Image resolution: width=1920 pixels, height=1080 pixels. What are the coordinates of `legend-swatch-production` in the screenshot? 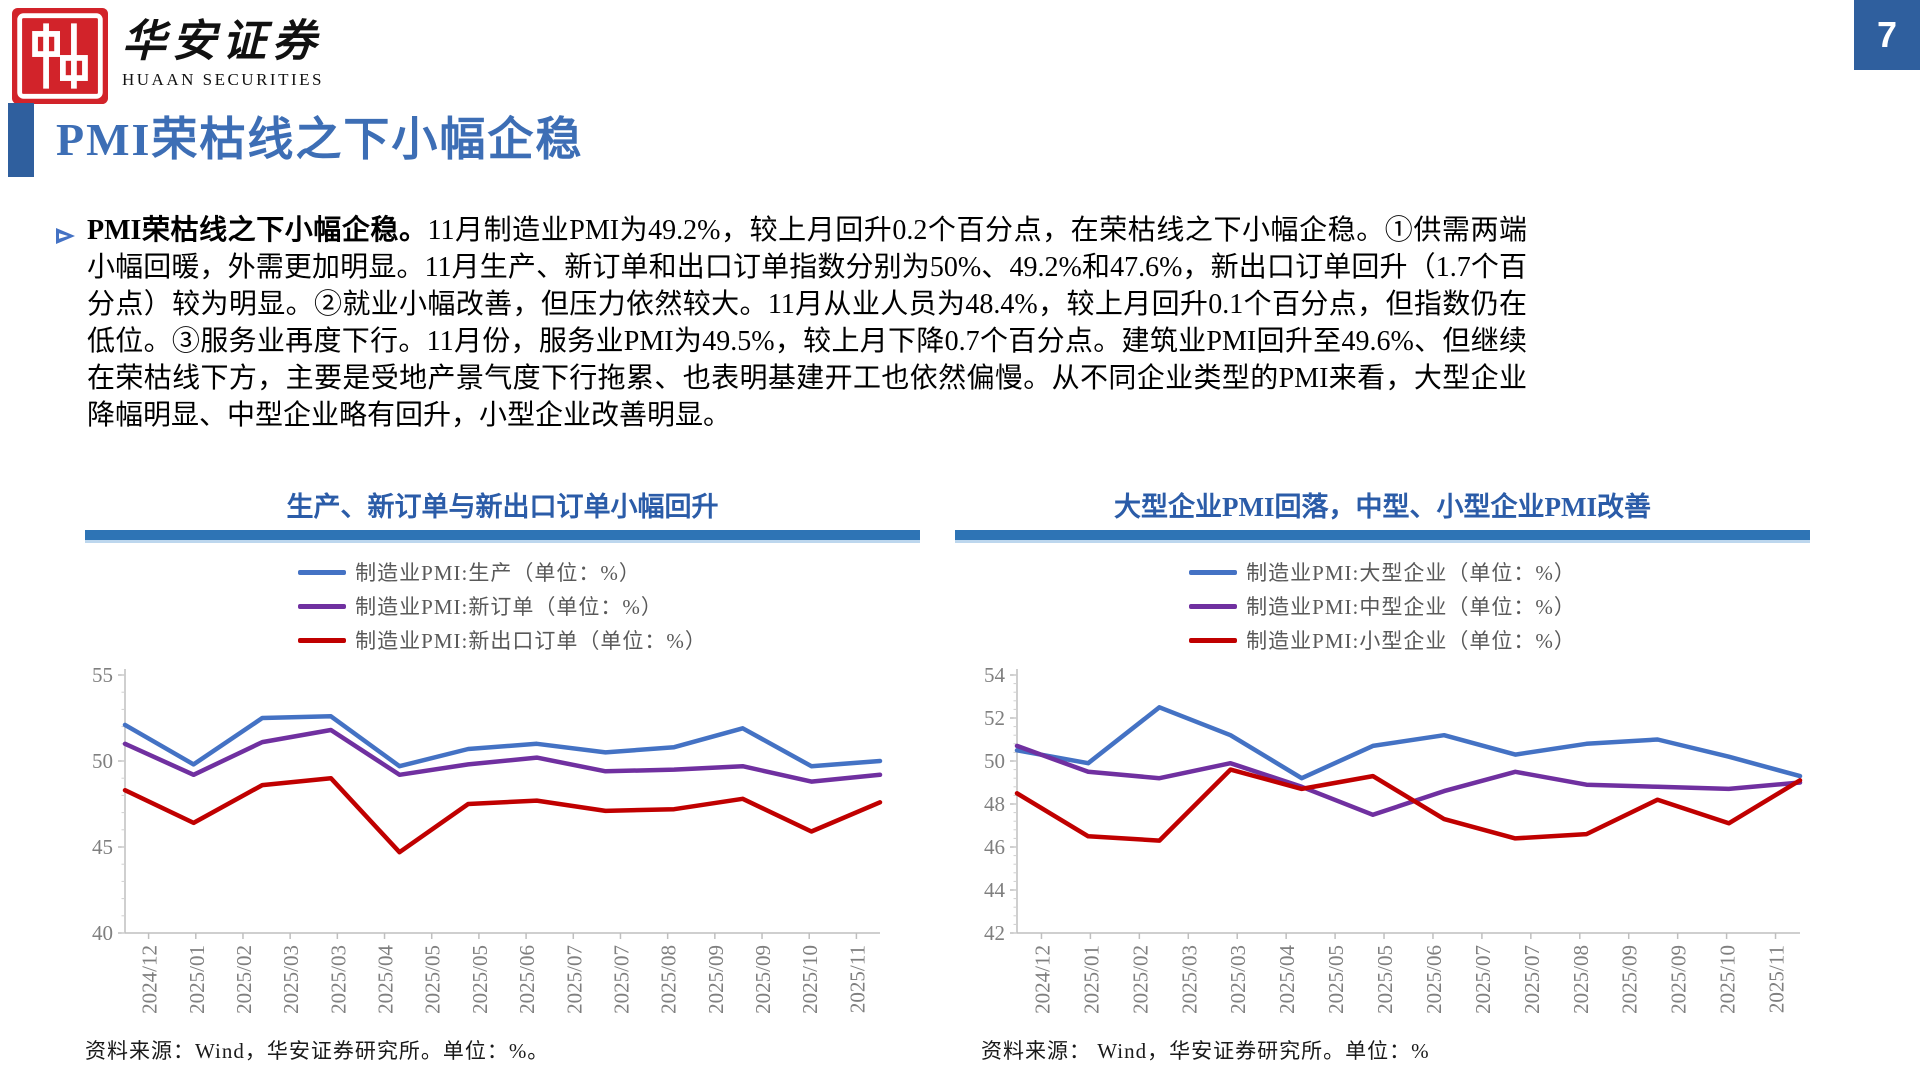 It's located at (322, 572).